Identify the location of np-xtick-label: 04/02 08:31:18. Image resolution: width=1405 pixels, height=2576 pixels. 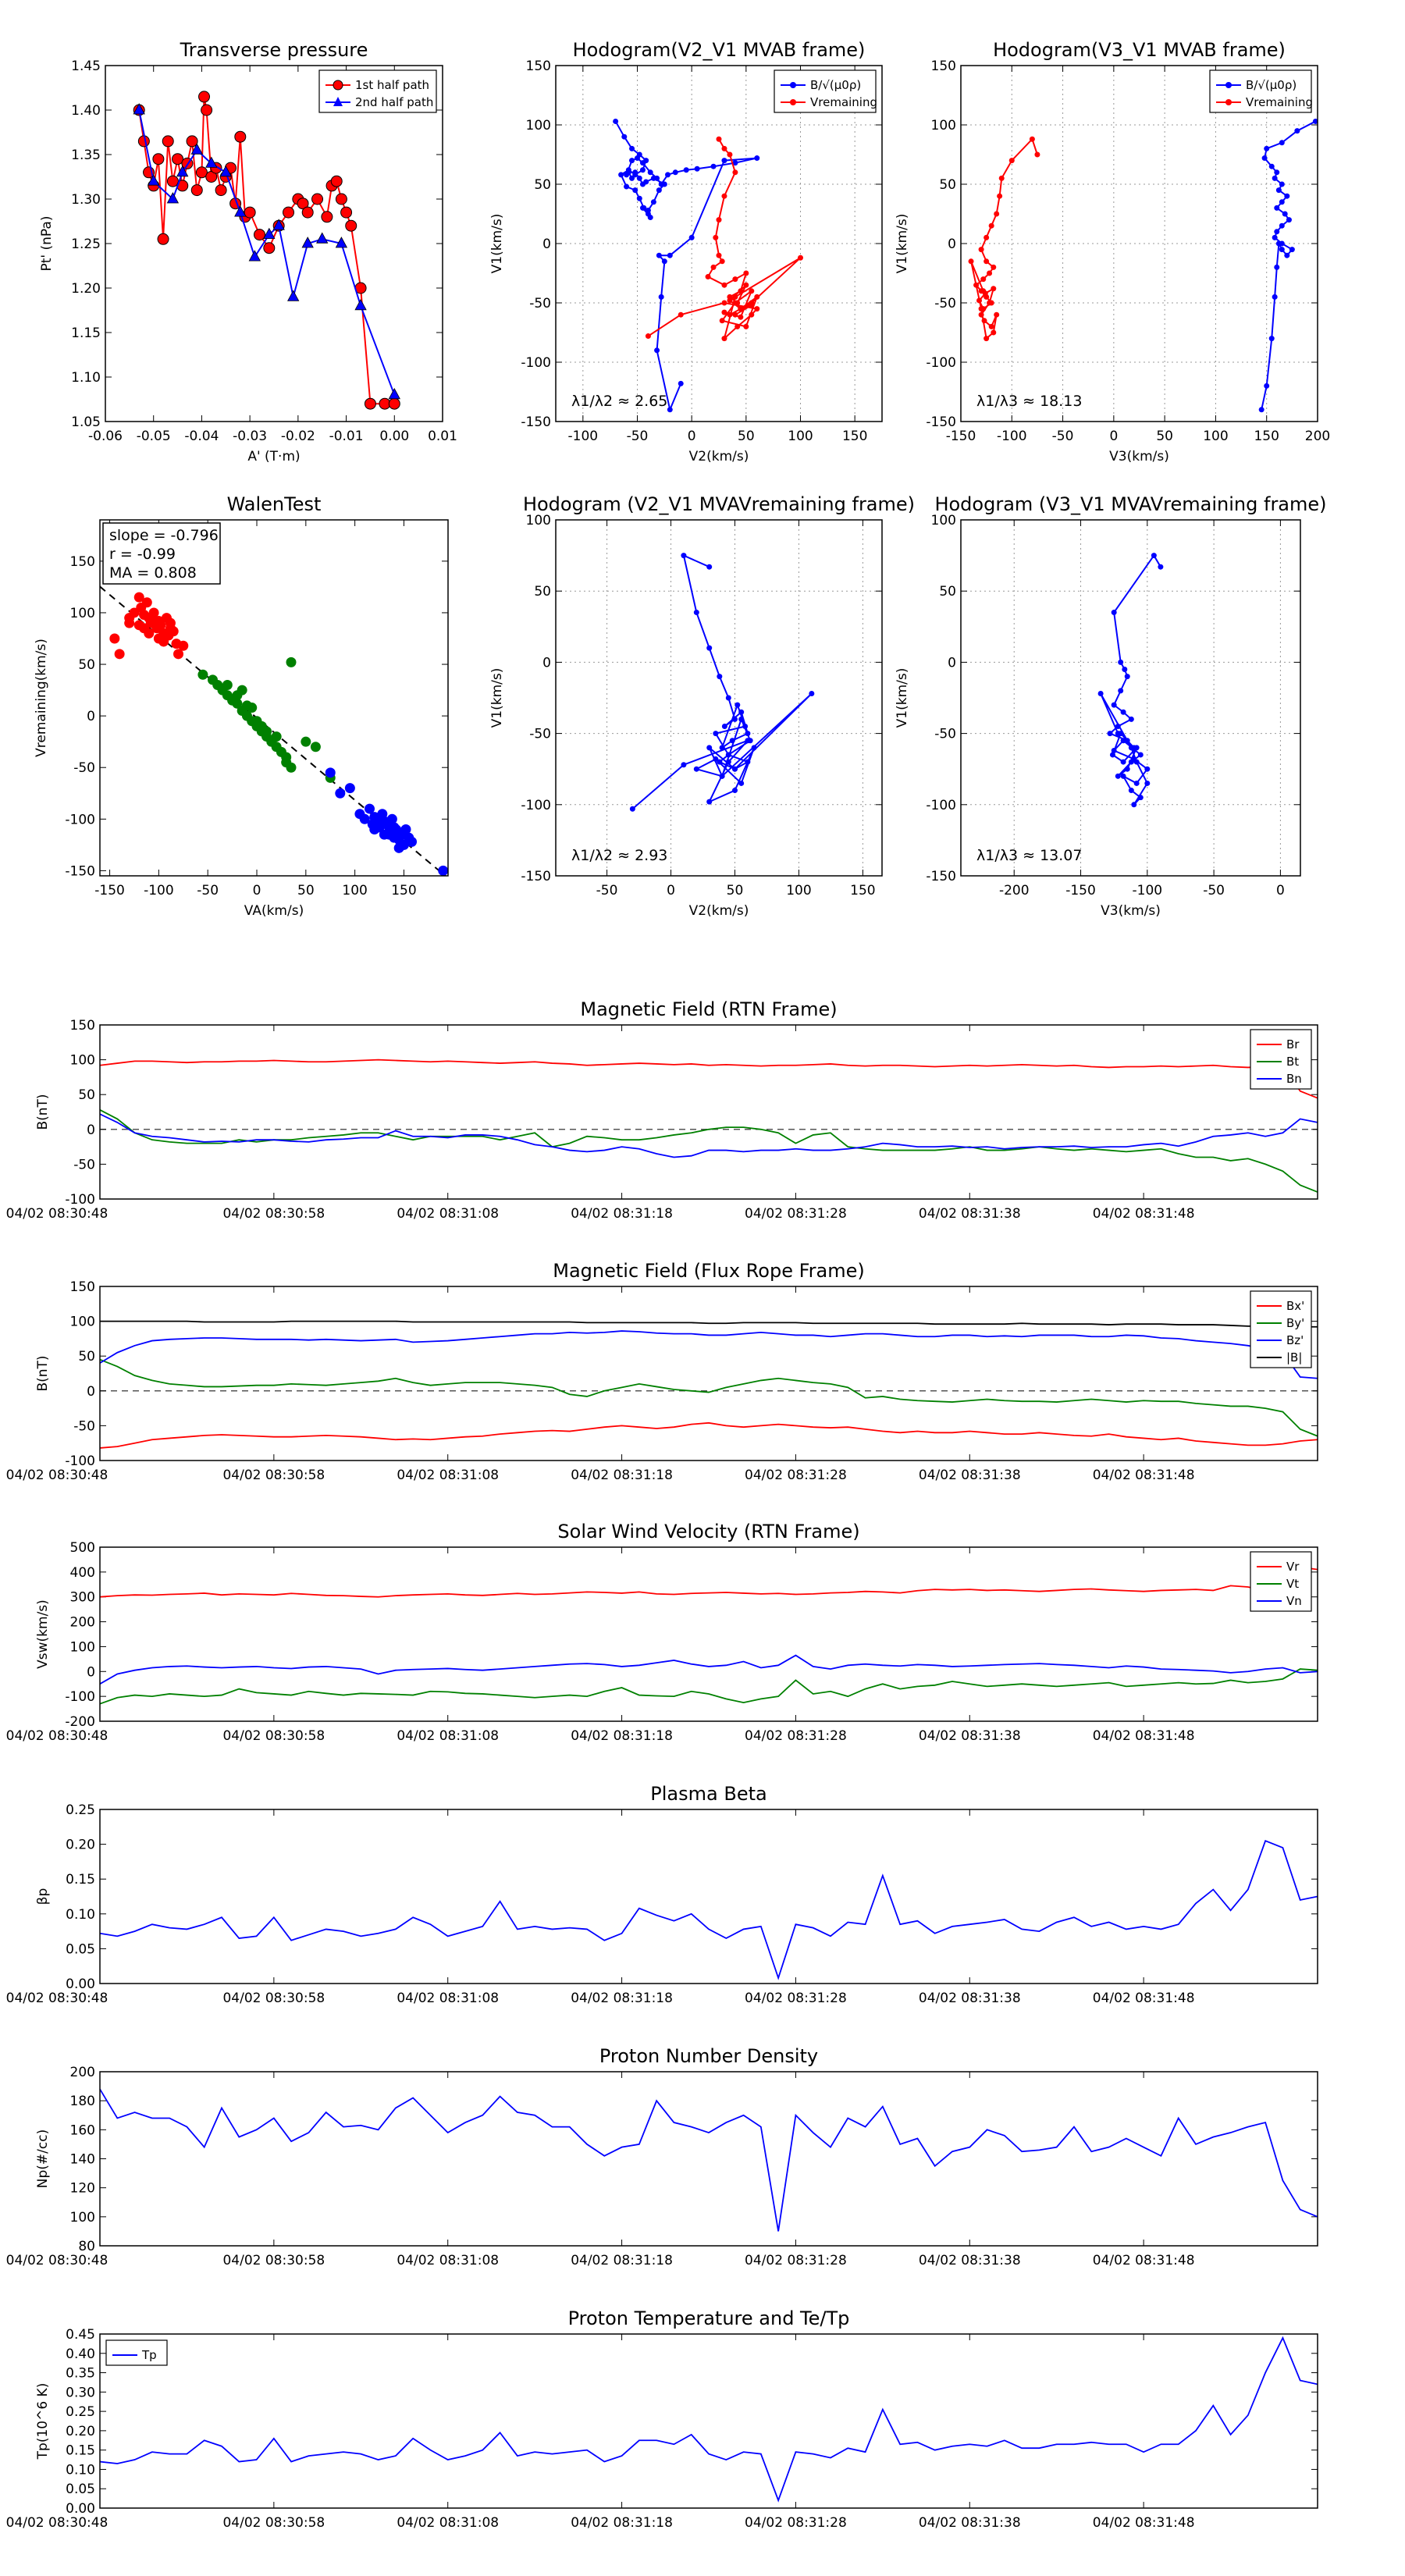
(622, 2260).